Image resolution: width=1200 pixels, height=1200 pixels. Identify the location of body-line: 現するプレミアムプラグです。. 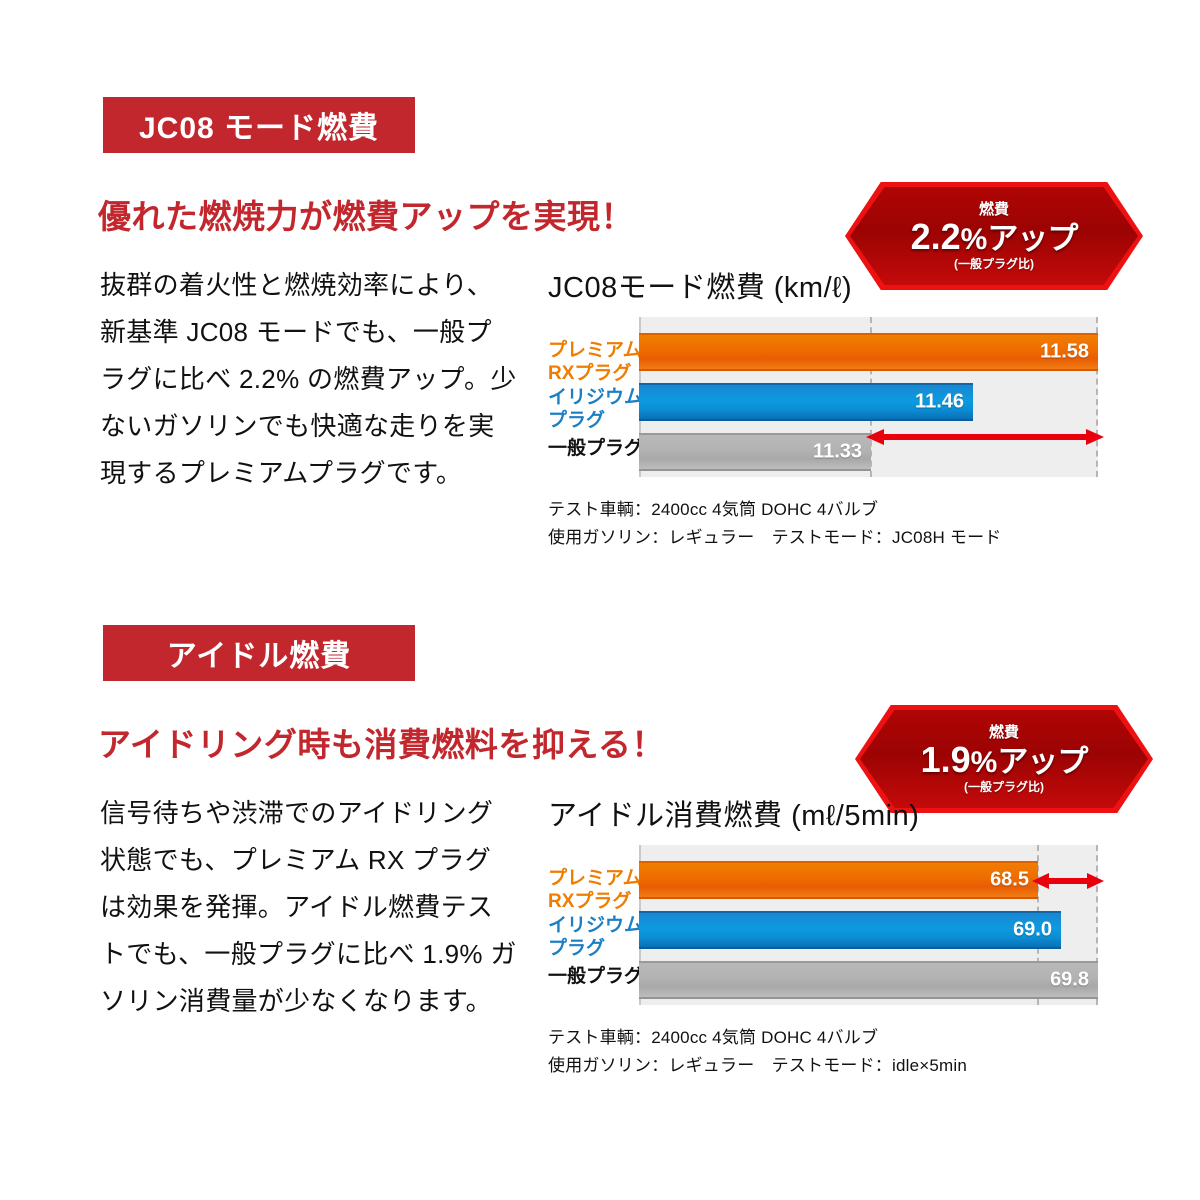
(281, 473).